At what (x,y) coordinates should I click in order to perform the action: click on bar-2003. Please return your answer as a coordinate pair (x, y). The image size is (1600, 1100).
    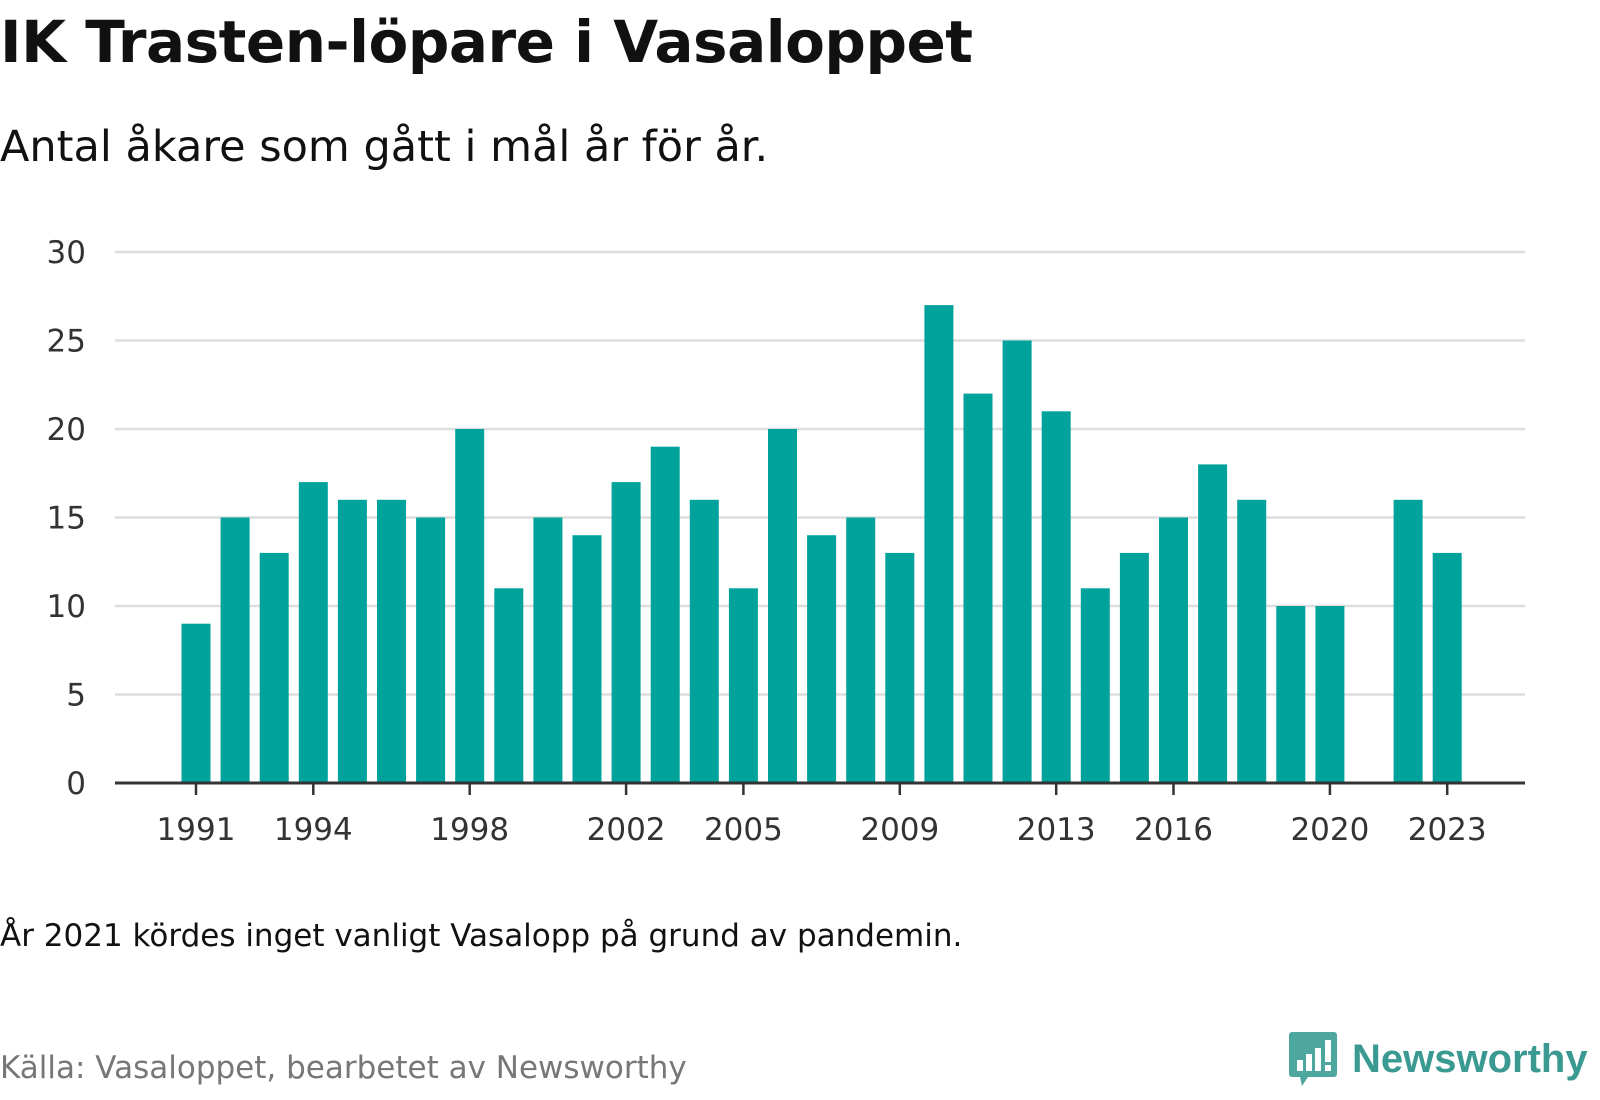
    Looking at the image, I should click on (665, 614).